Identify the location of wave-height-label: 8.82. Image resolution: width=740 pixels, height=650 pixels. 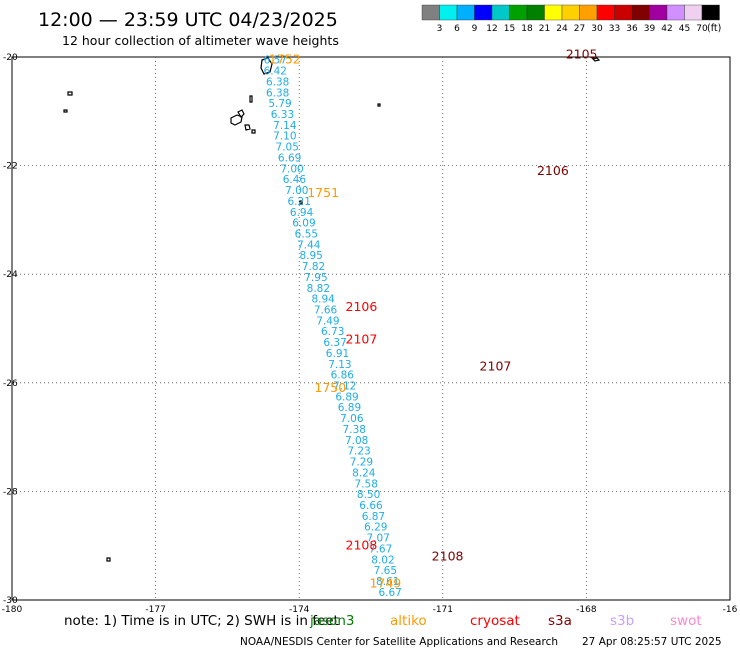
(318, 289).